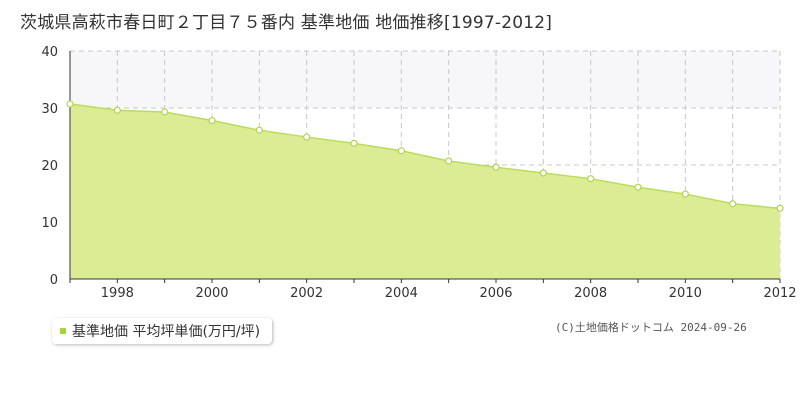 This screenshot has width=800, height=400. What do you see at coordinates (117, 293) in the screenshot?
I see `x-tick-label: 1998` at bounding box center [117, 293].